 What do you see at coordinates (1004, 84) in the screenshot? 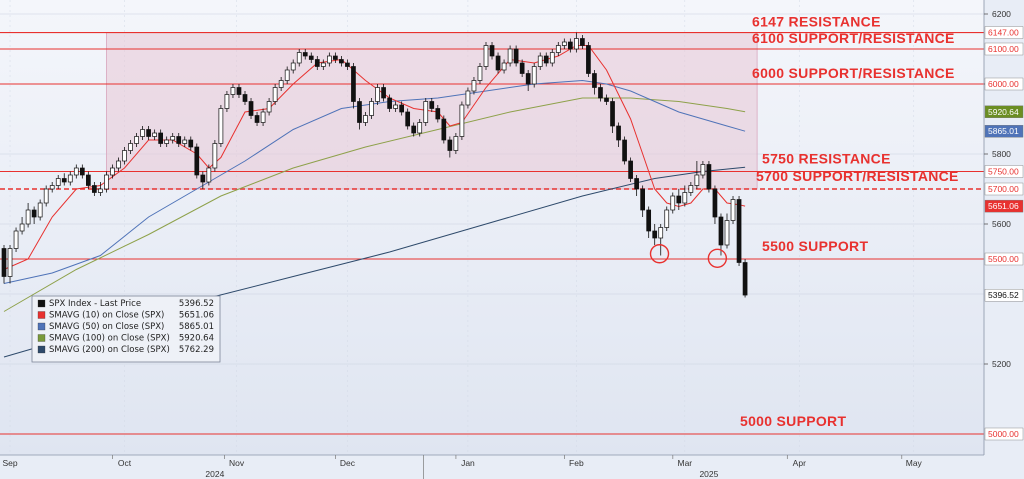
I see `tag-6000-box` at bounding box center [1004, 84].